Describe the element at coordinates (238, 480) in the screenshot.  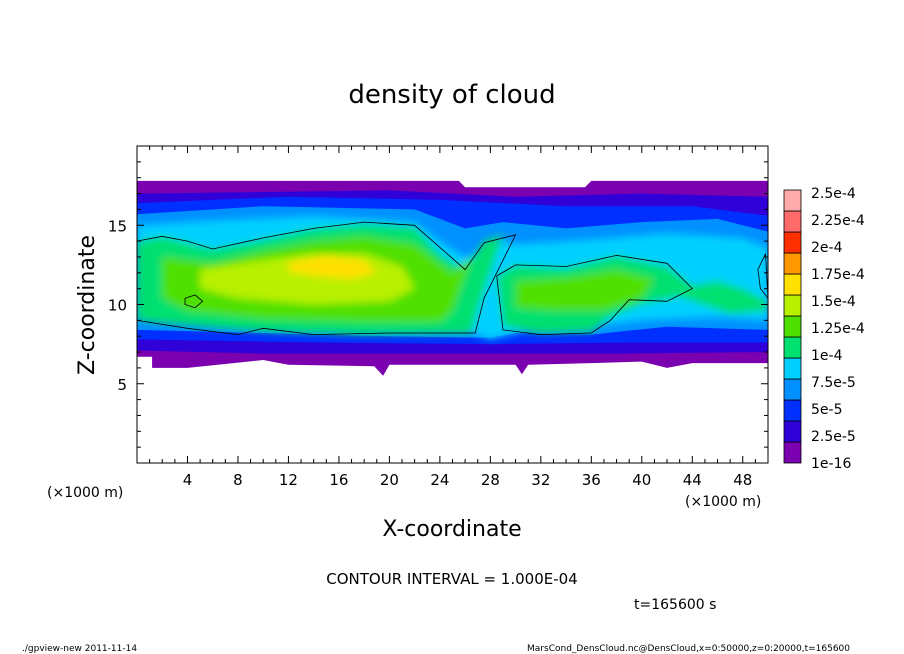
I see `x-tick-label-1: 8` at that location.